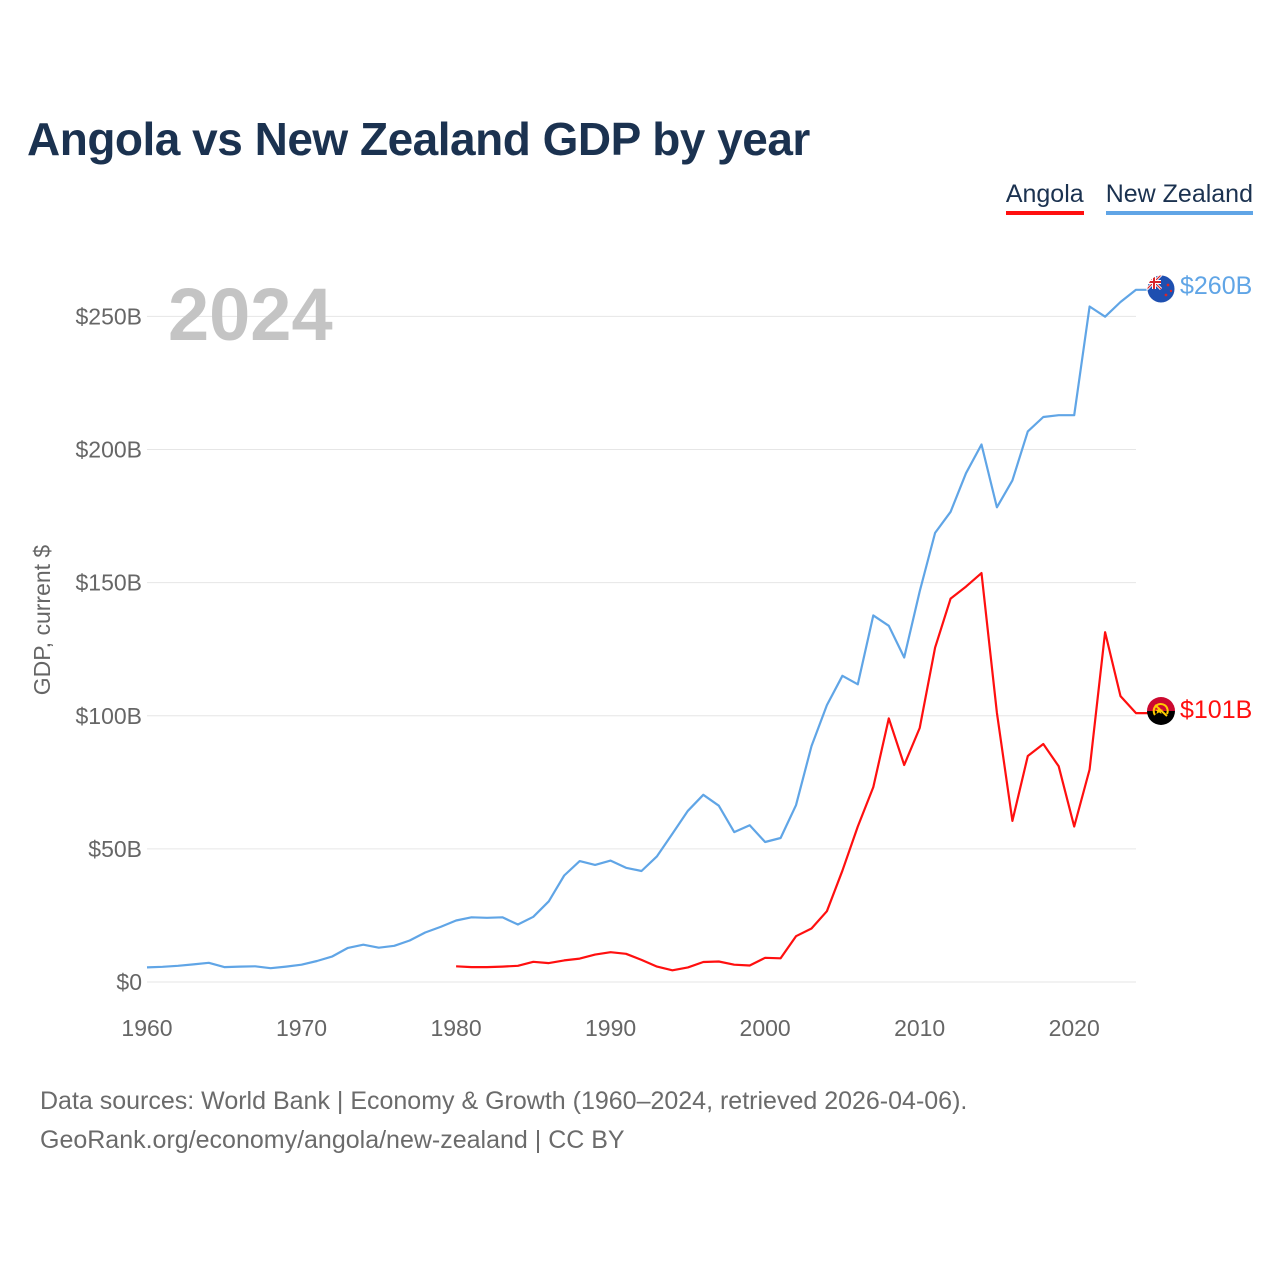 Image resolution: width=1280 pixels, height=1280 pixels. What do you see at coordinates (301, 1028) in the screenshot?
I see `x-tick-label: 1970` at bounding box center [301, 1028].